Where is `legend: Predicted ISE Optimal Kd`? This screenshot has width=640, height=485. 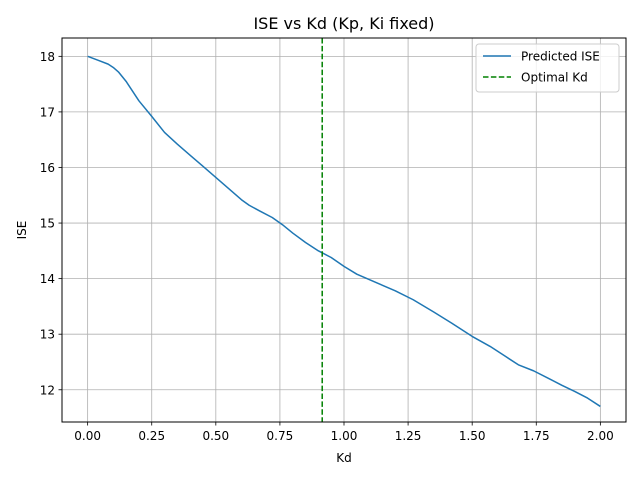
legend: Predicted ISE Optimal Kd is located at coordinates (547, 68).